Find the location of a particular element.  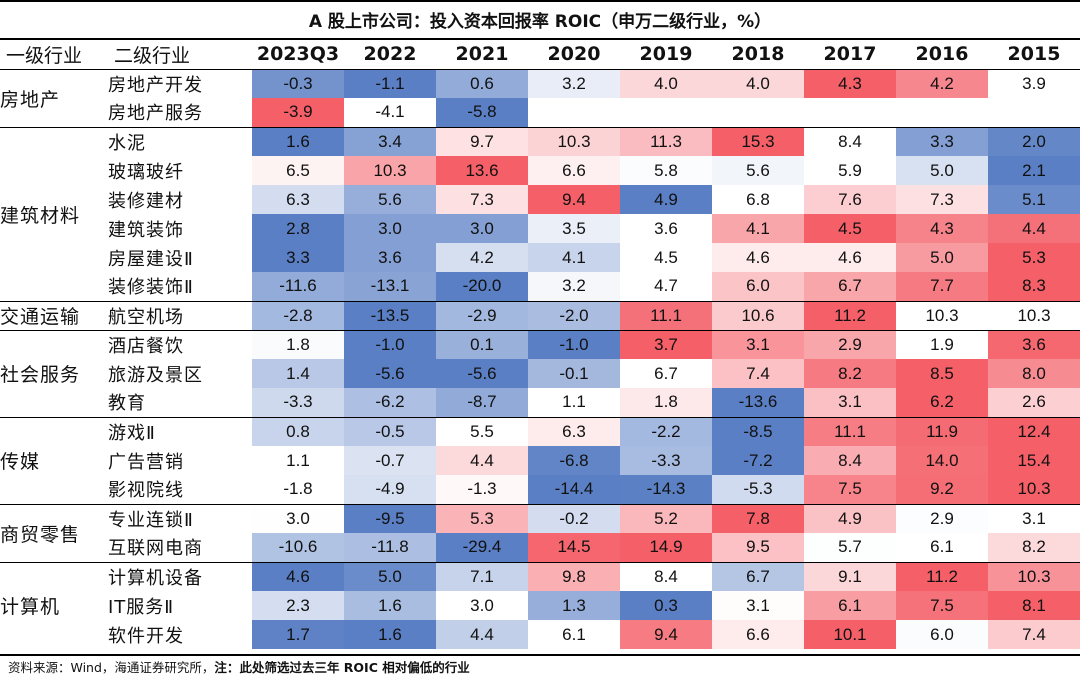

value-cell: 4.5 is located at coordinates (850, 228).